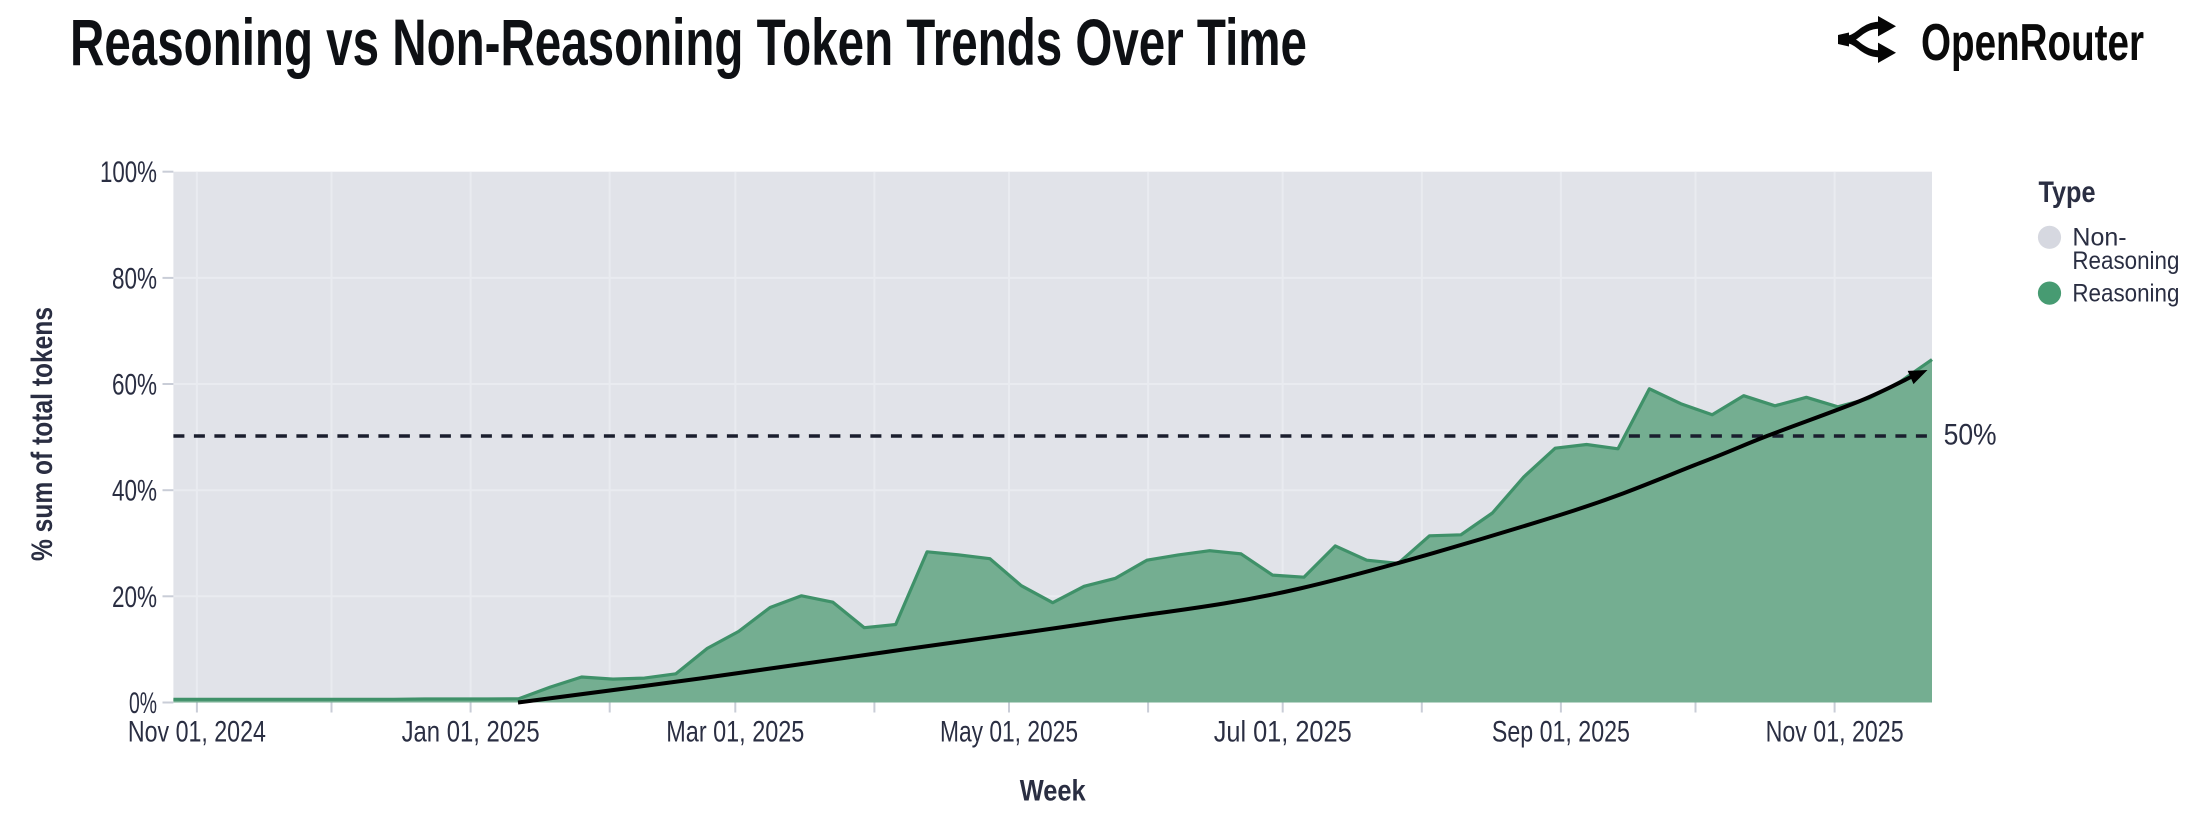 The width and height of the screenshot is (2202, 824). Describe the element at coordinates (2067, 192) in the screenshot. I see `svg-text: Type` at that location.